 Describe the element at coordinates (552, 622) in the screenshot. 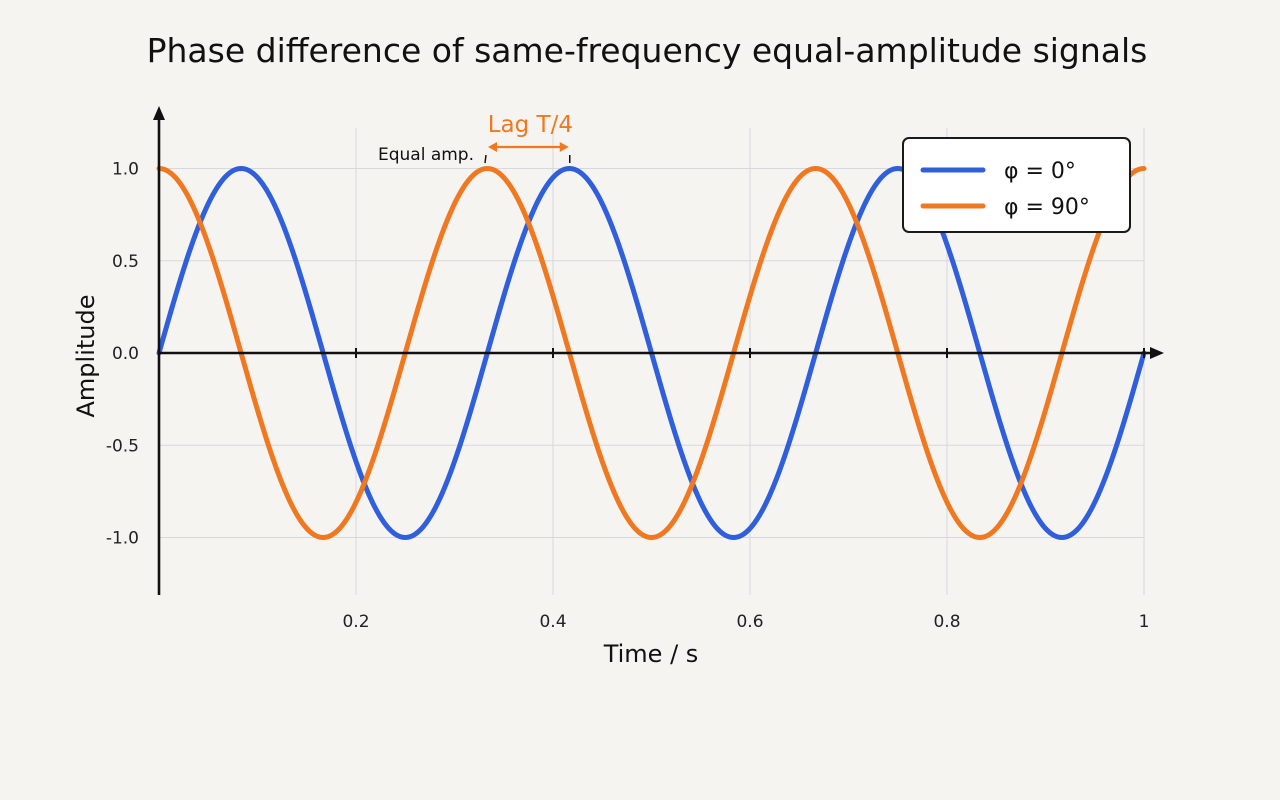

I see `x-tick-label-1: 0.4` at that location.